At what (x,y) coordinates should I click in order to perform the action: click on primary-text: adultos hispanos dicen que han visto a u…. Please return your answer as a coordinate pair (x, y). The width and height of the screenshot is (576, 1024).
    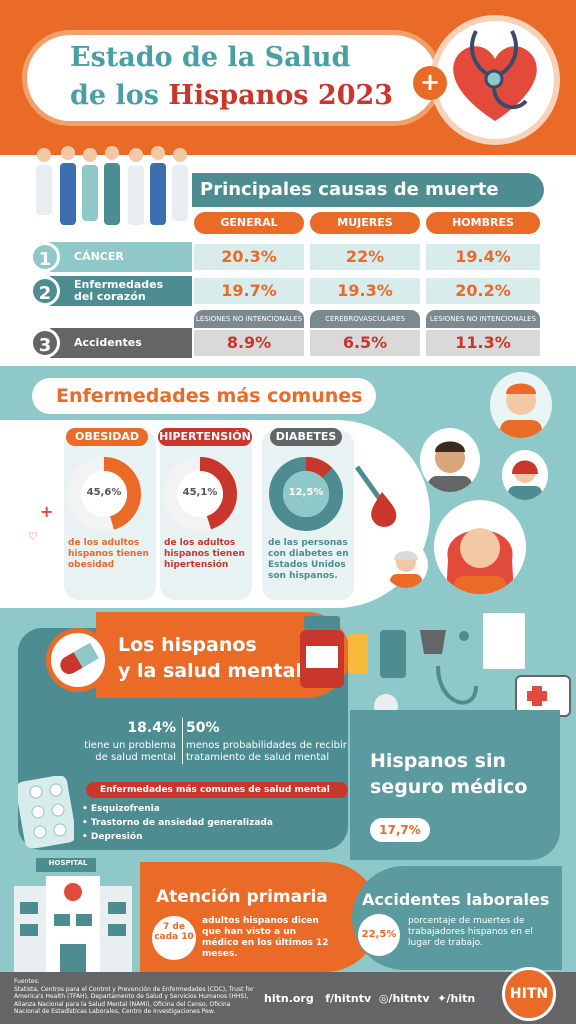
    Looking at the image, I should click on (265, 937).